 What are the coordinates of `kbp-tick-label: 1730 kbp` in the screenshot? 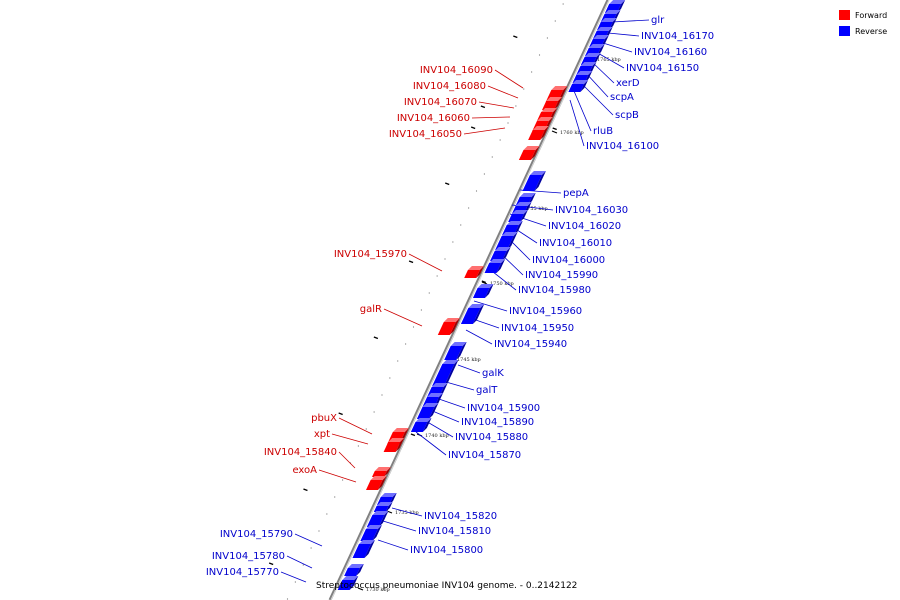 It's located at (378, 590).